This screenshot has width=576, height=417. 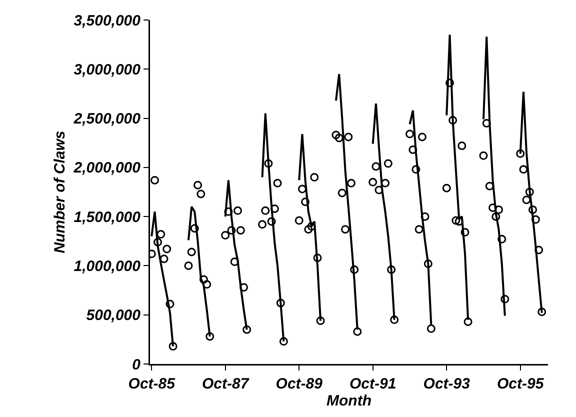 What do you see at coordinates (372, 384) in the screenshot?
I see `x-tick-label: Oct-91` at bounding box center [372, 384].